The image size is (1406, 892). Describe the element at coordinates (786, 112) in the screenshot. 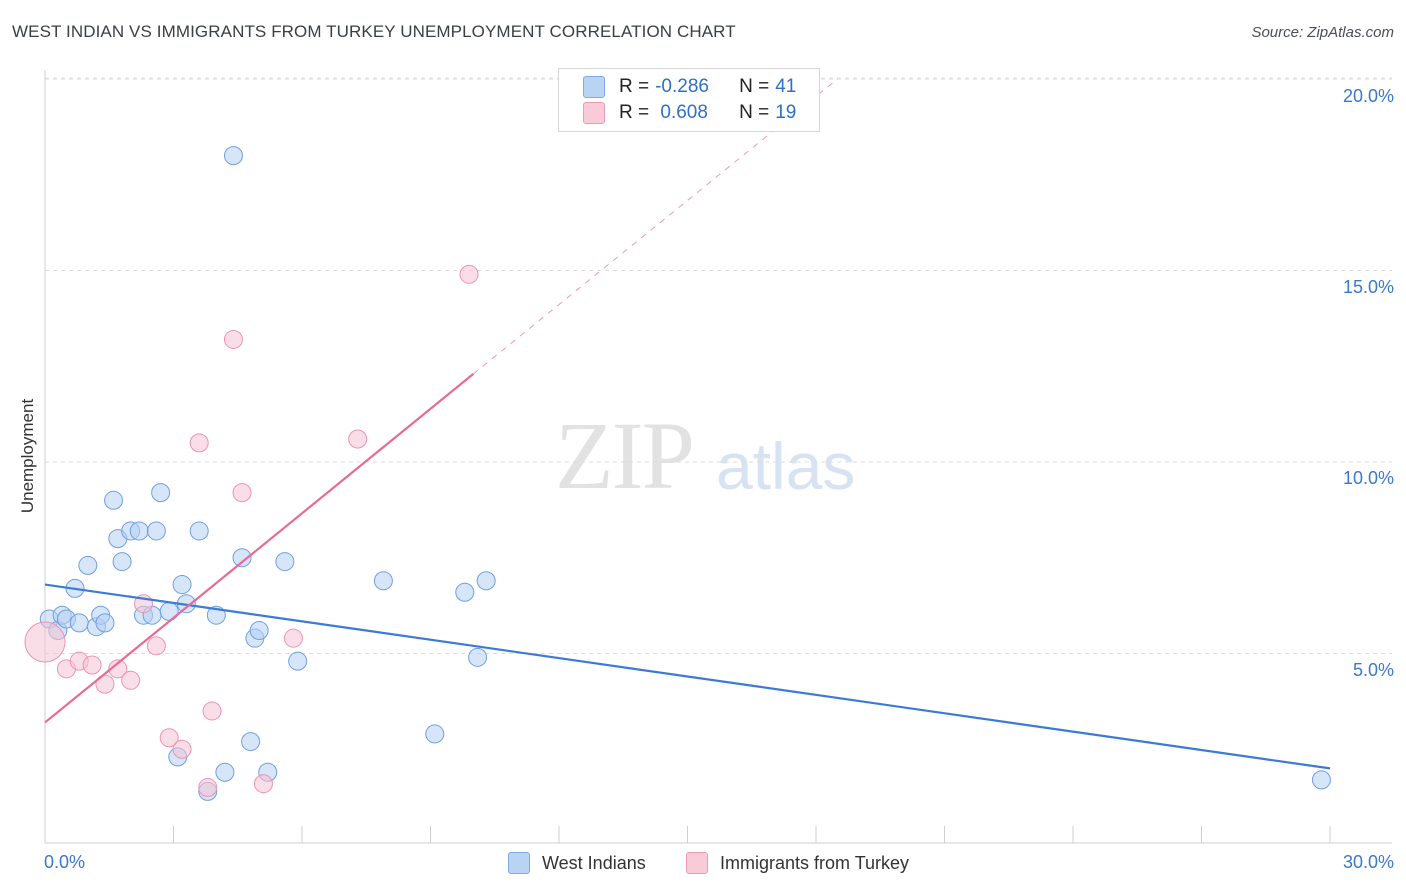

I see `legend-n-value: 19` at that location.